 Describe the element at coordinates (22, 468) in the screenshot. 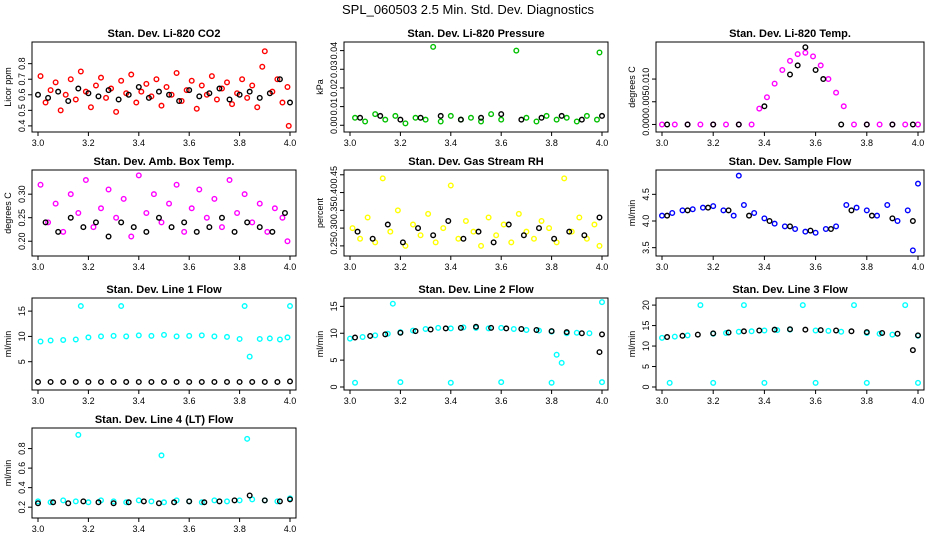

I see `y-tick-label: 0.6` at that location.